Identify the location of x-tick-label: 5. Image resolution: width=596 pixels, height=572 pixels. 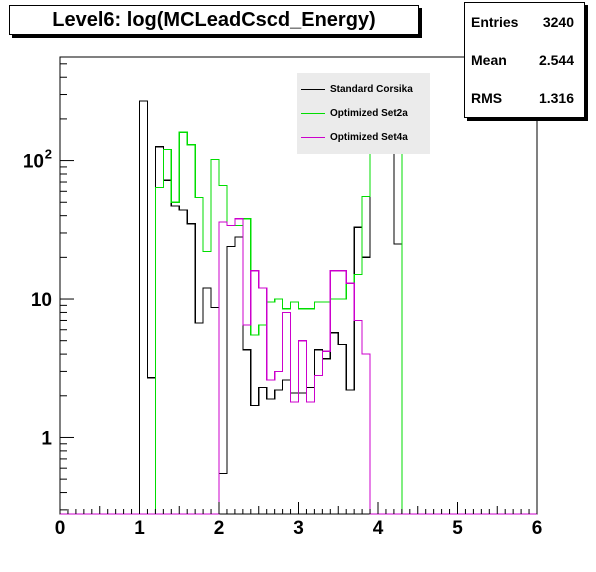
(457, 528).